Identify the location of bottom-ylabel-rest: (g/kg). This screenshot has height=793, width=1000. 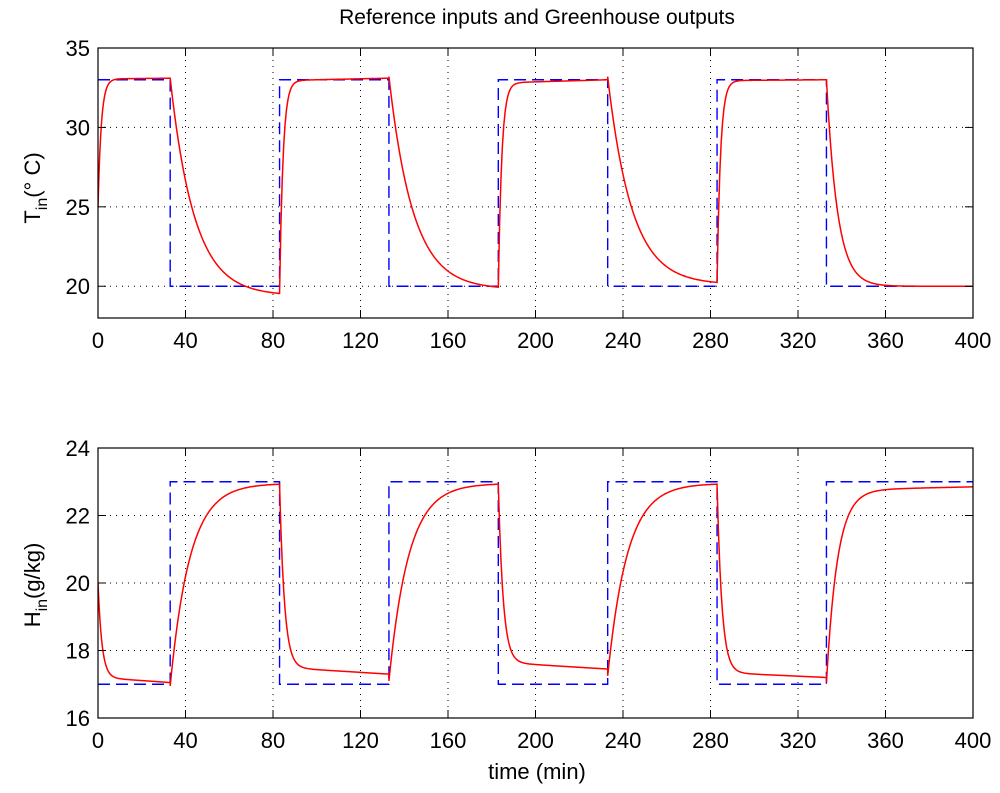
(32, 571).